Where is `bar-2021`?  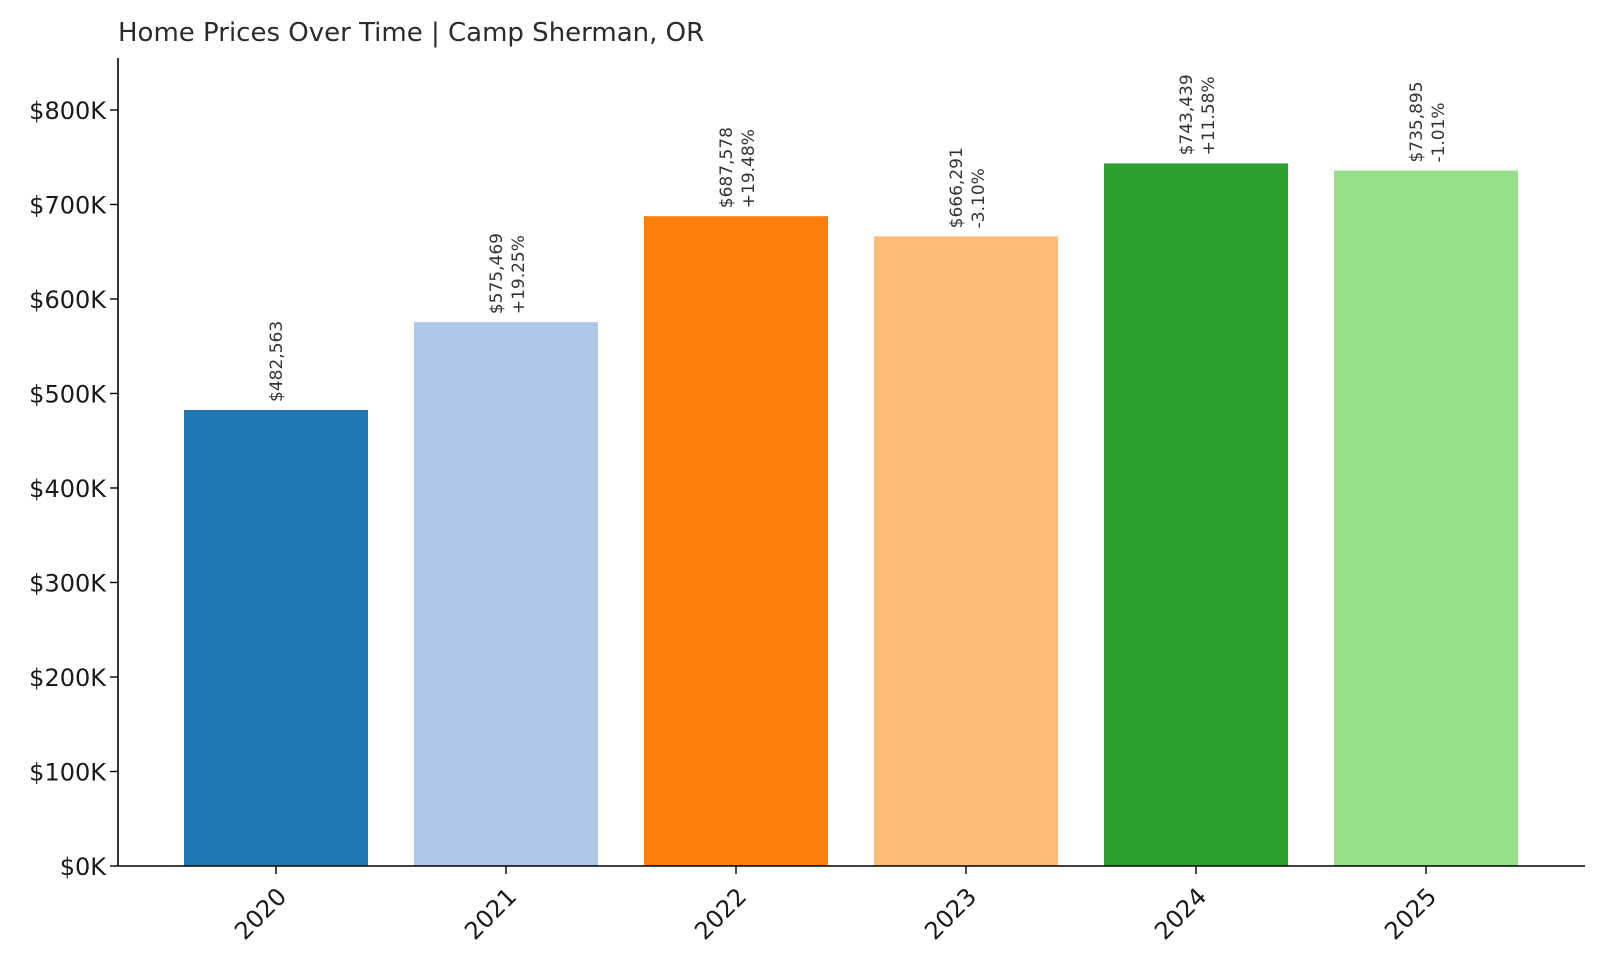 bar-2021 is located at coordinates (506, 594).